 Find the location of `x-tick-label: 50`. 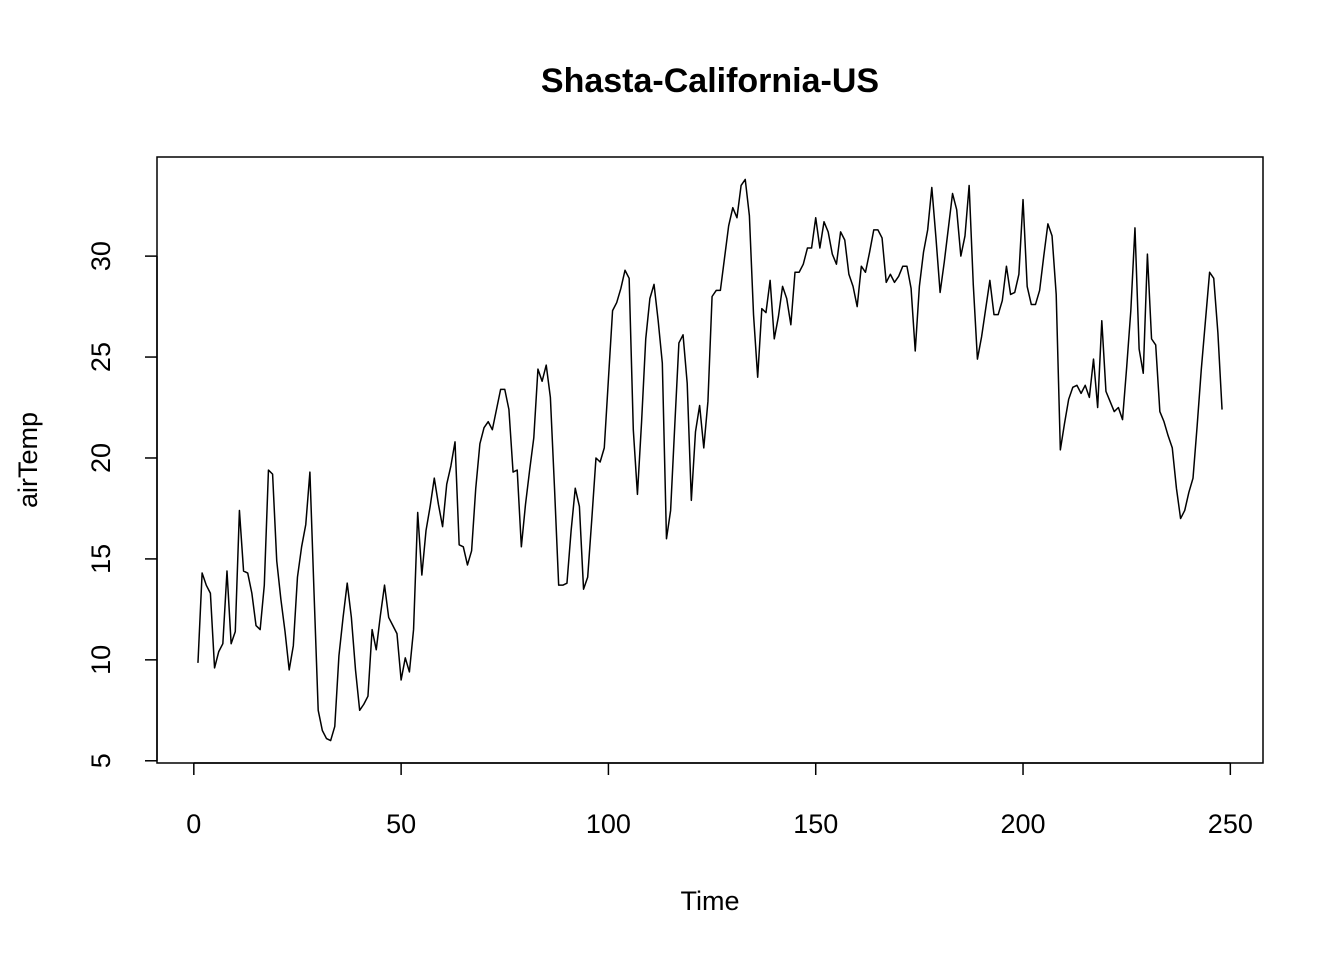

x-tick-label: 50 is located at coordinates (401, 824).